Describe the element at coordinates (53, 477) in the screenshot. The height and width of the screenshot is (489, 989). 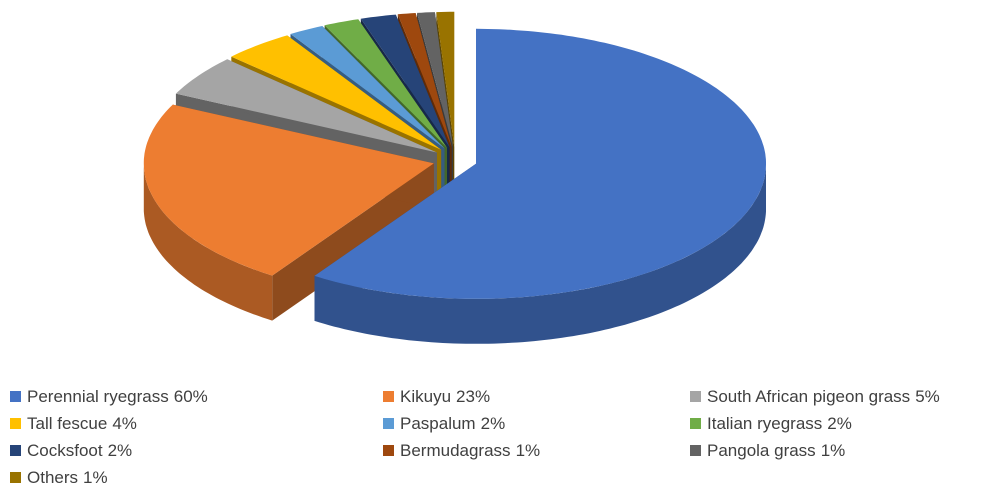
I see `legend-label: Others` at that location.